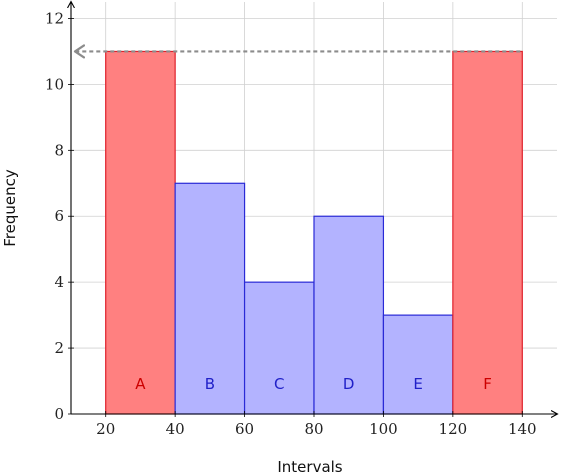  I want to click on x-tick-label-100: 100, so click(383, 429).